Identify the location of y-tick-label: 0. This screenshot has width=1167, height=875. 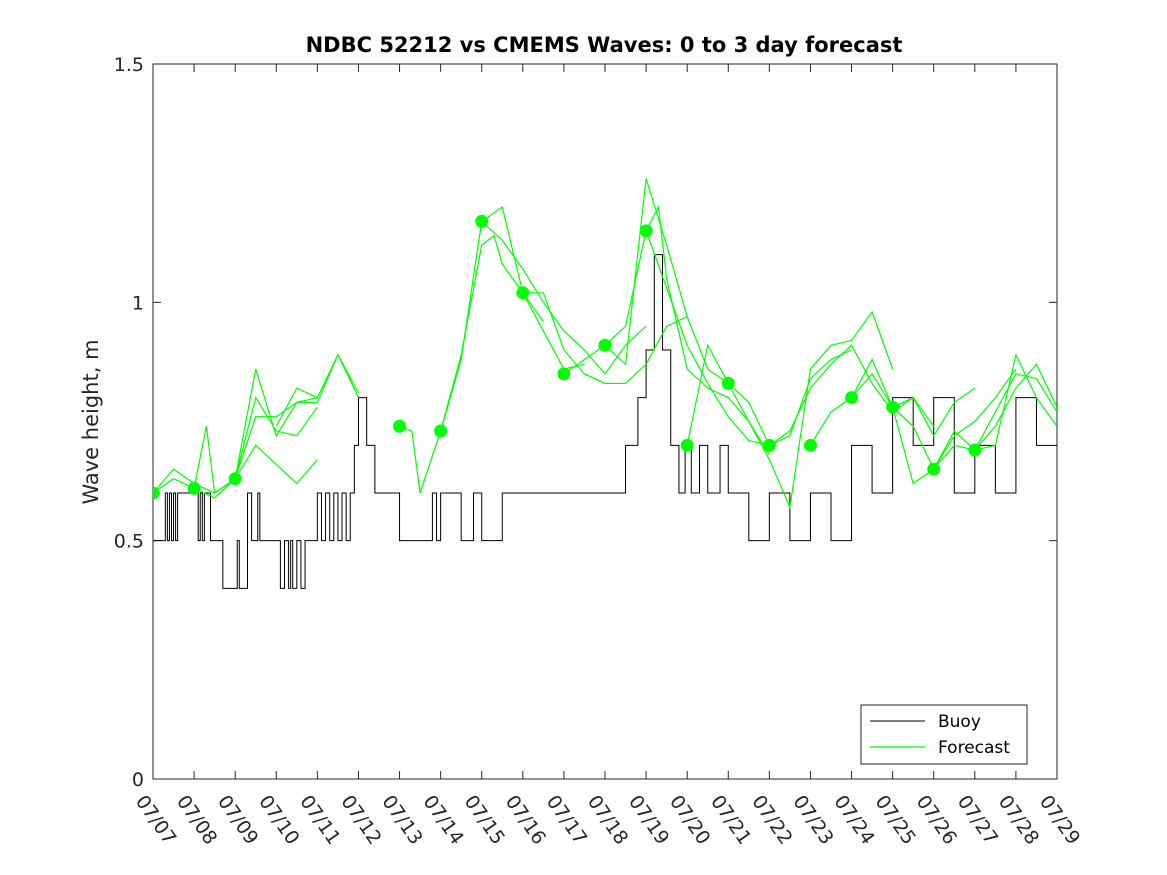
(138, 780).